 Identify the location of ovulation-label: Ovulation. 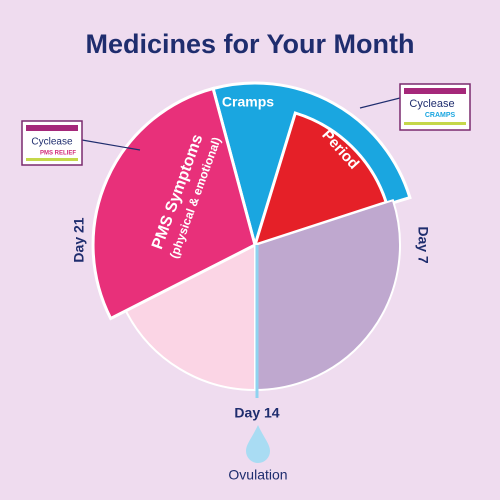
(257, 475).